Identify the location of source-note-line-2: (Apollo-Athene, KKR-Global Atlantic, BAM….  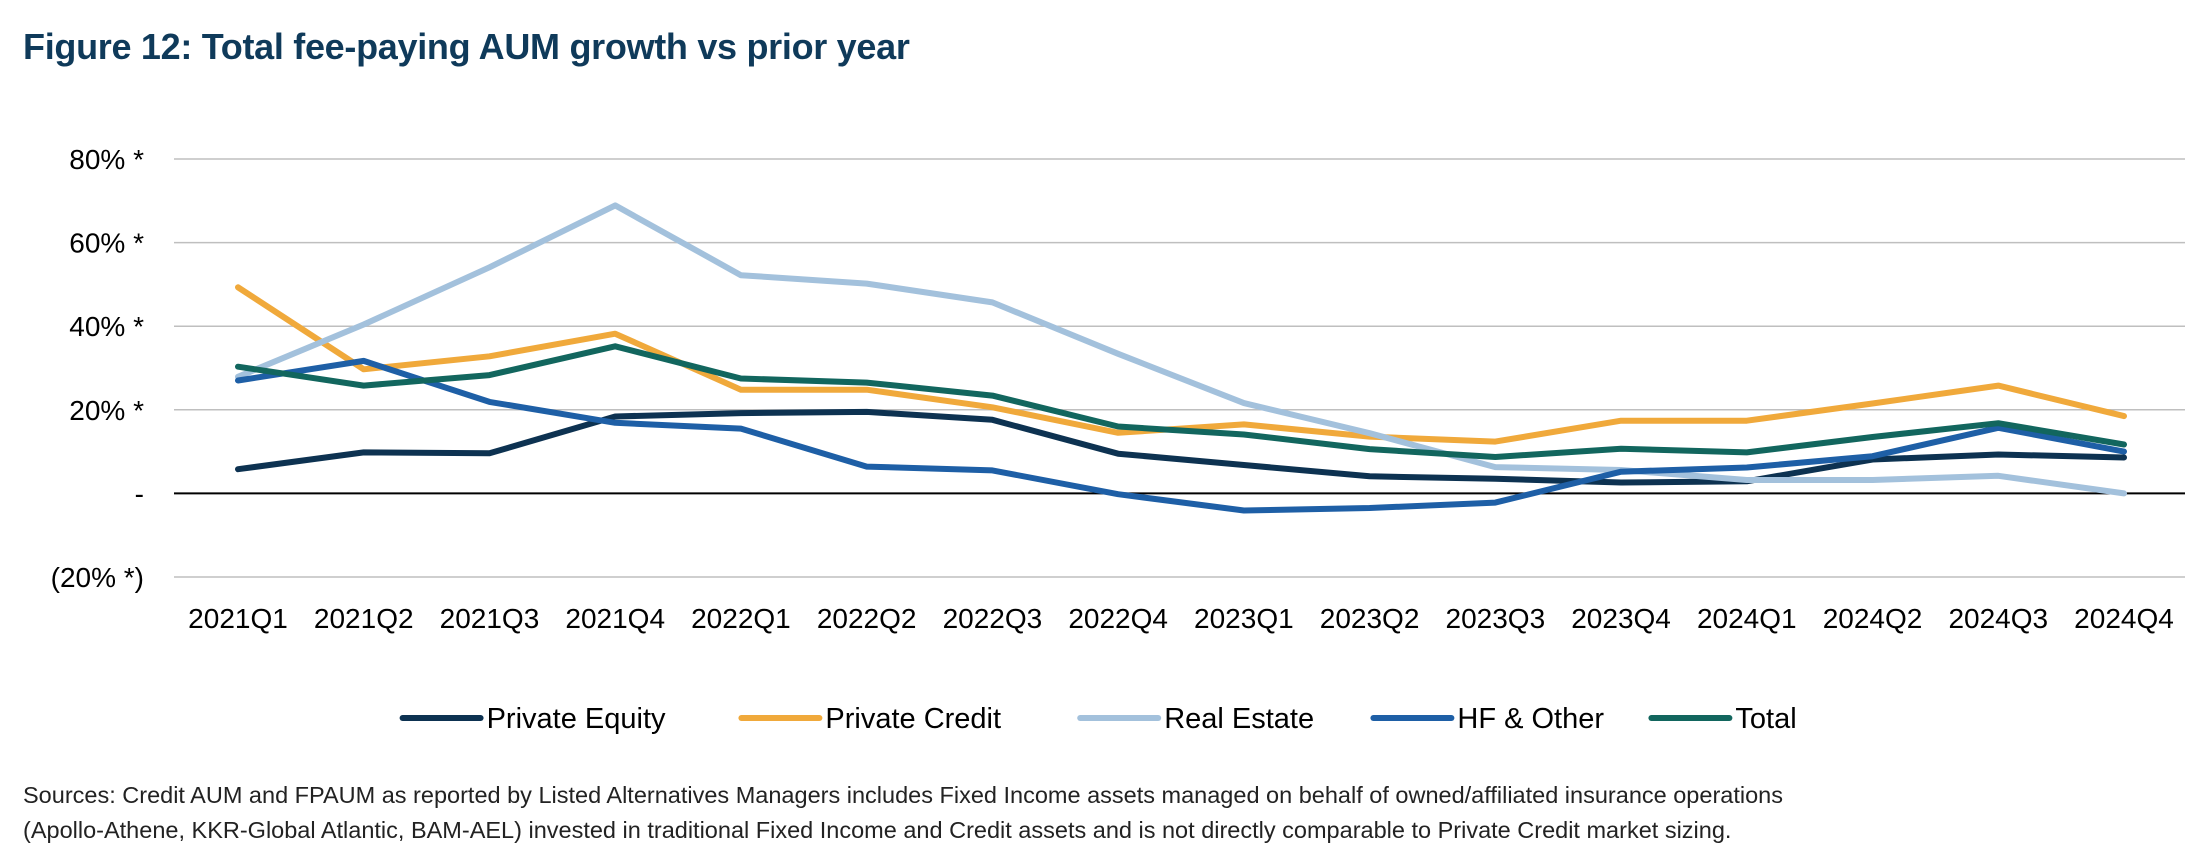
(877, 830).